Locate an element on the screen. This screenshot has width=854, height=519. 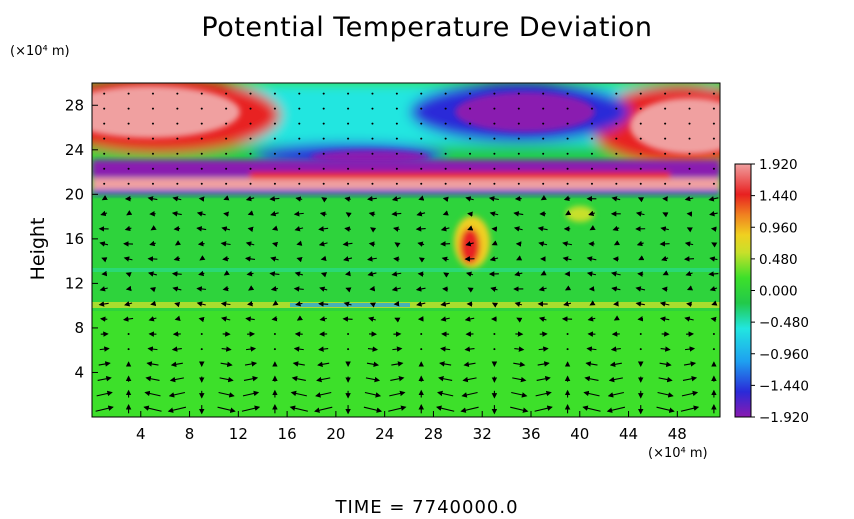
y-tick-label: 12 is located at coordinates (74, 283).